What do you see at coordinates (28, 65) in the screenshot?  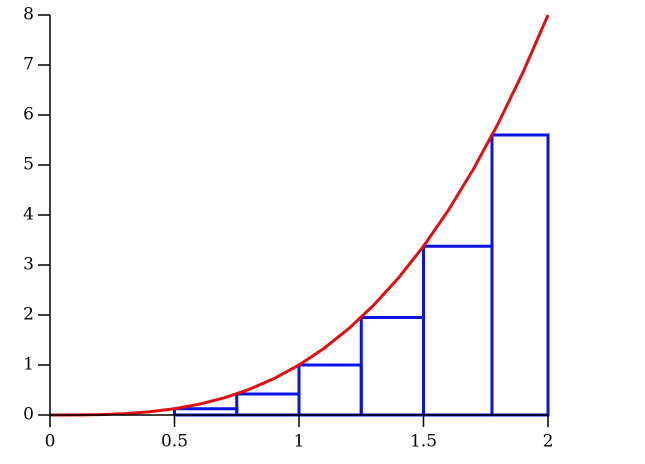 I see `y-tick-label: 7` at bounding box center [28, 65].